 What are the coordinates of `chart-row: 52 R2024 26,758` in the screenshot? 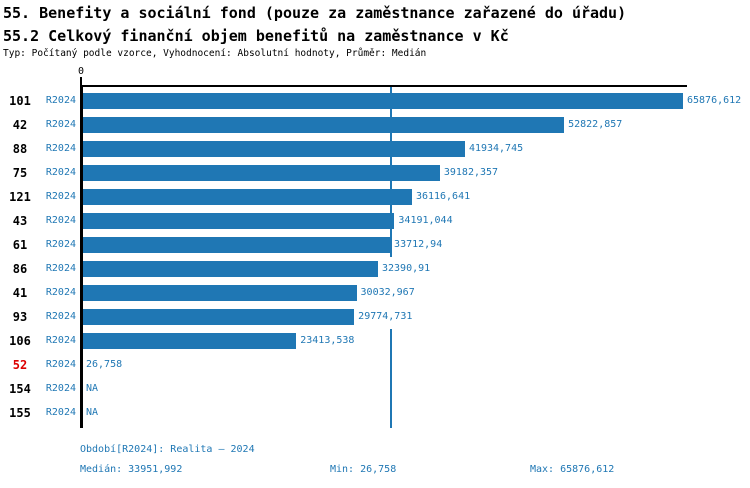 It's located at (375, 365).